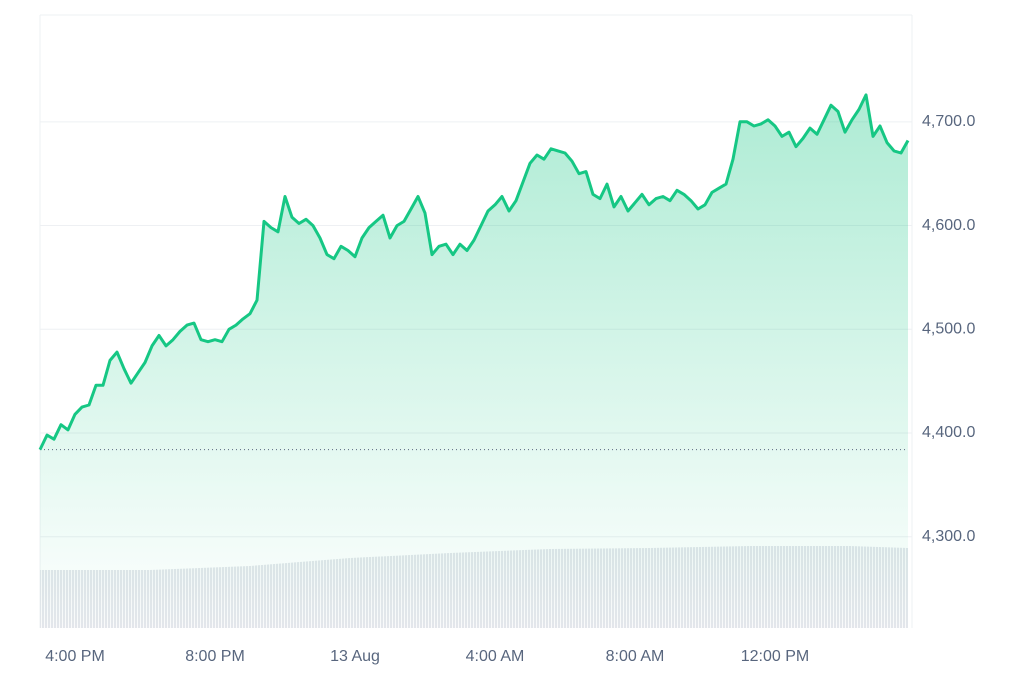  I want to click on x-tick-label: 8:00 PM, so click(215, 656).